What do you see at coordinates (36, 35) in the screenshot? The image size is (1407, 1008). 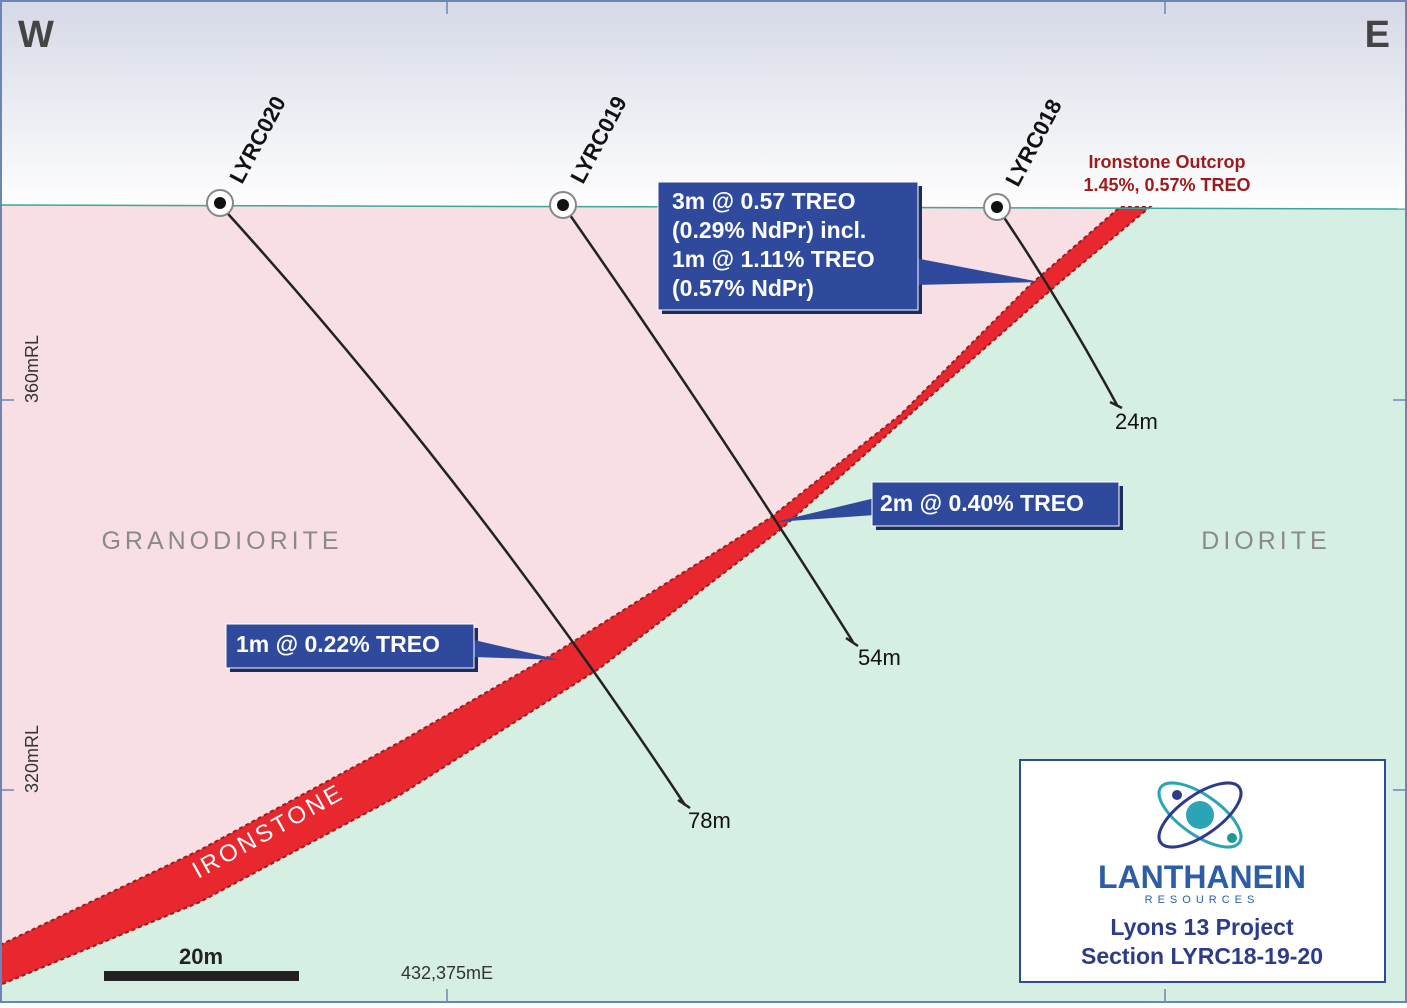 I see `west-label: W` at bounding box center [36, 35].